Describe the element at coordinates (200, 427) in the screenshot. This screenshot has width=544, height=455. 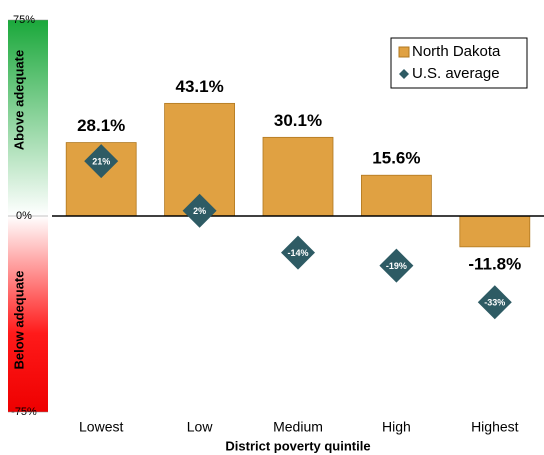
I see `x-tick-label: Low` at that location.